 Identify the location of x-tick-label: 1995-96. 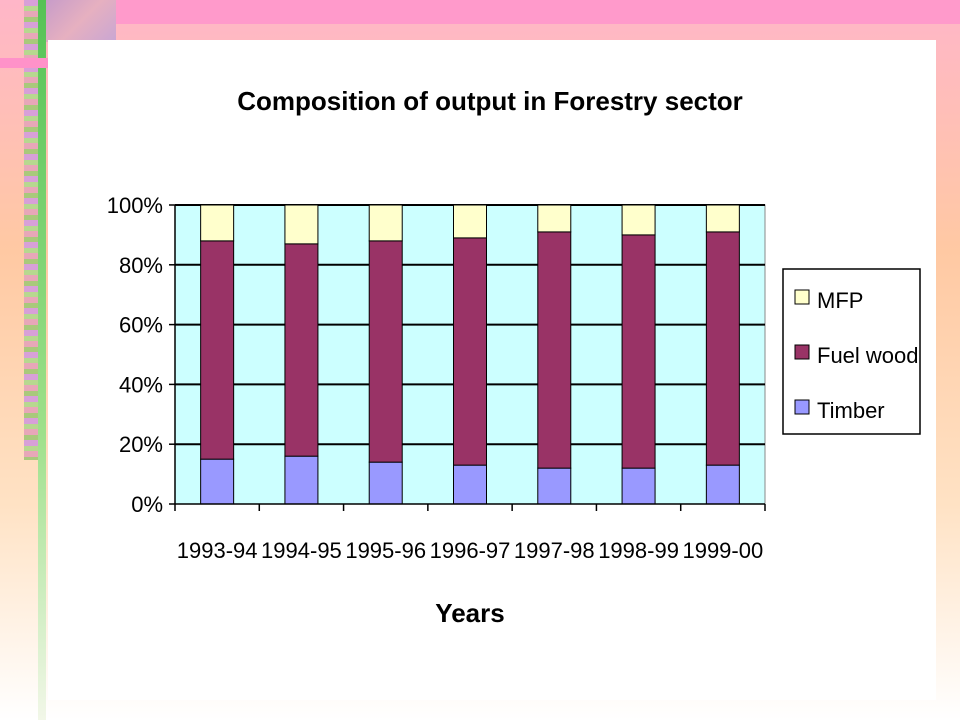
(385, 550).